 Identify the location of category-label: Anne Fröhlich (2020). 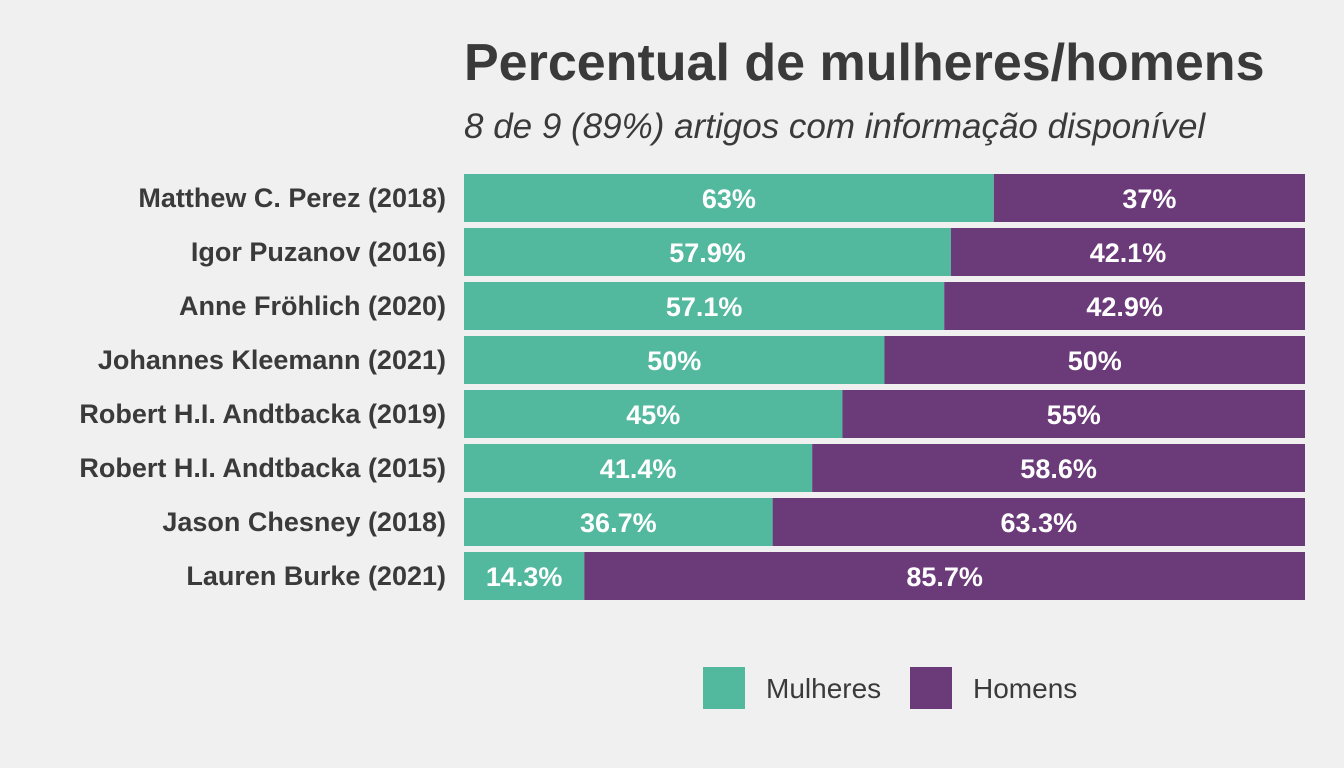
(312, 306).